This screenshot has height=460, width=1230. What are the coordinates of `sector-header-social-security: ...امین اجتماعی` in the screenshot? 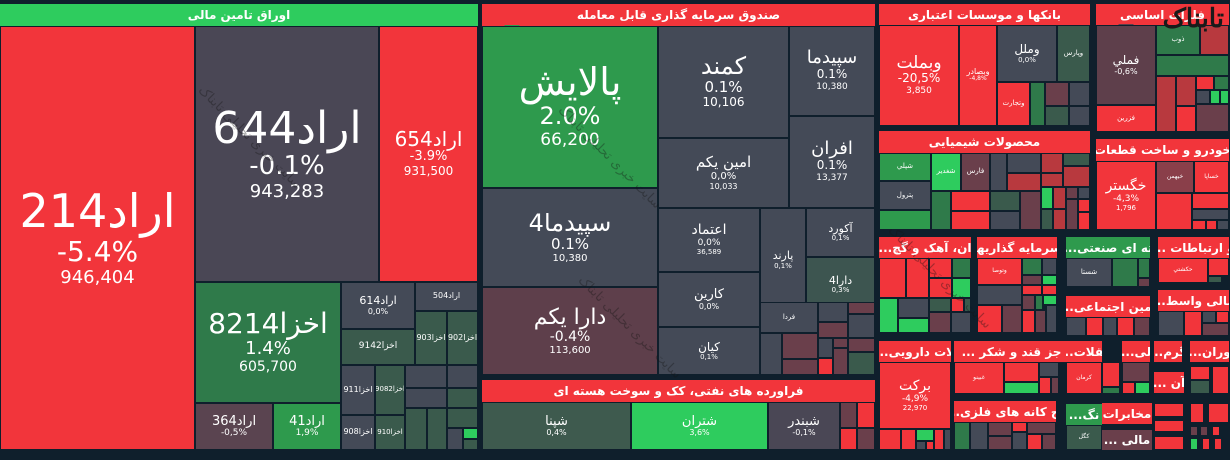 It's located at (1108, 306).